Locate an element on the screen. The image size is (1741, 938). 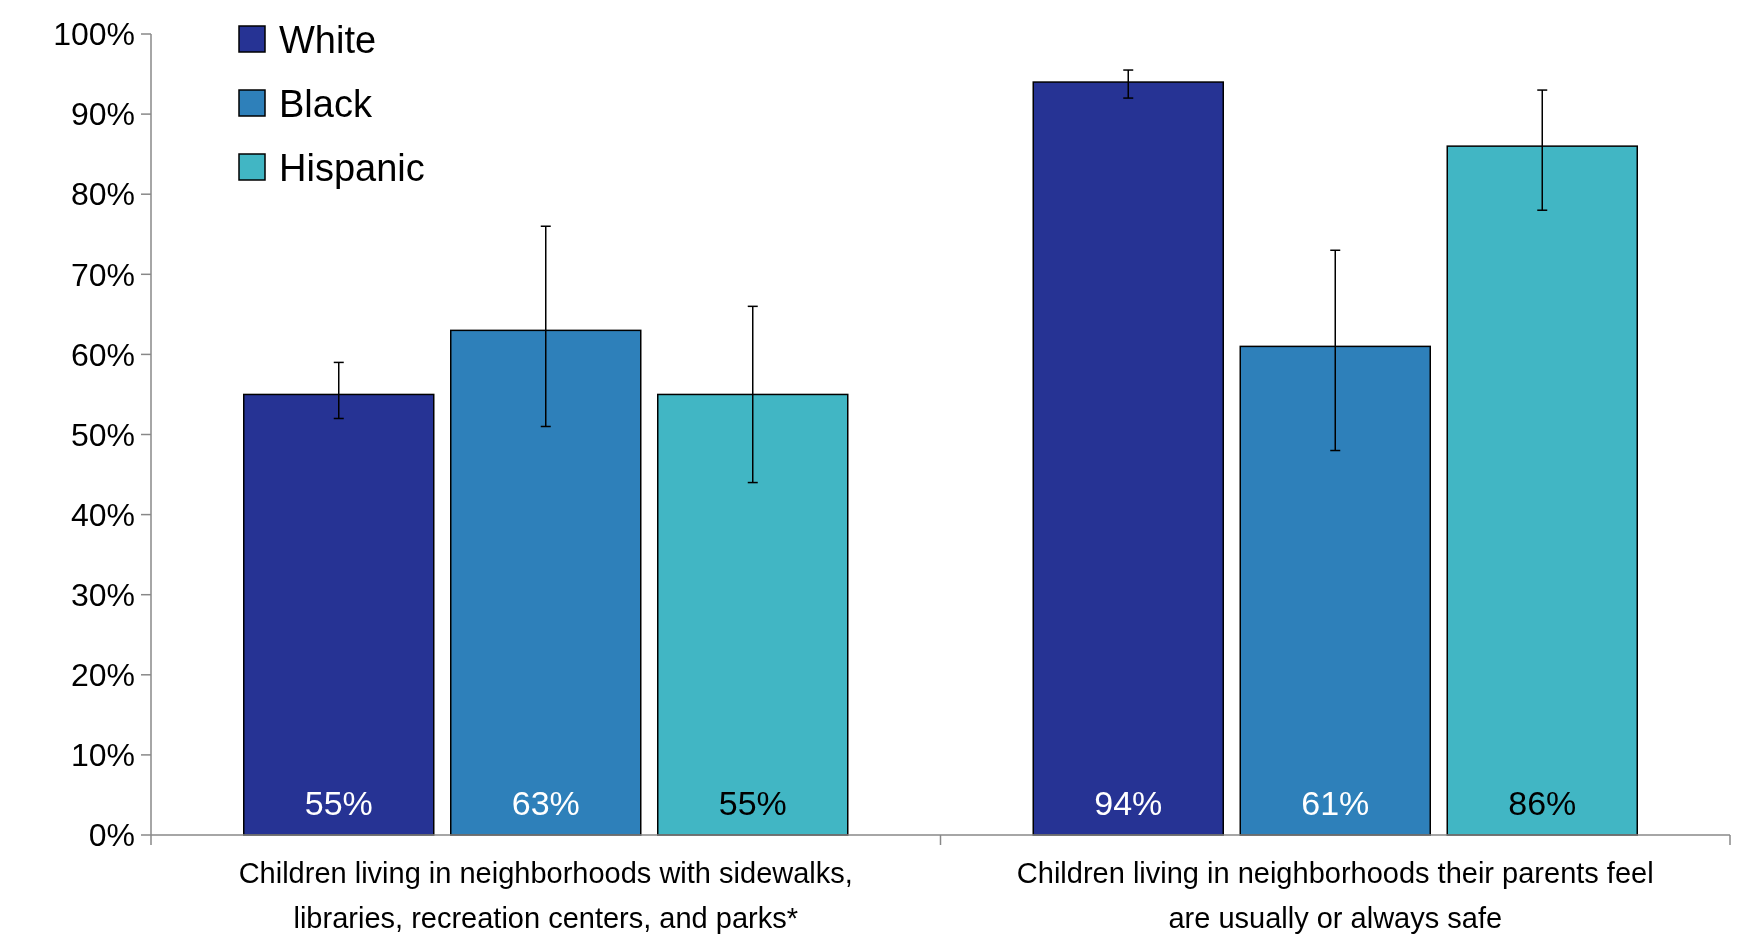
legend-label: White is located at coordinates (328, 40).